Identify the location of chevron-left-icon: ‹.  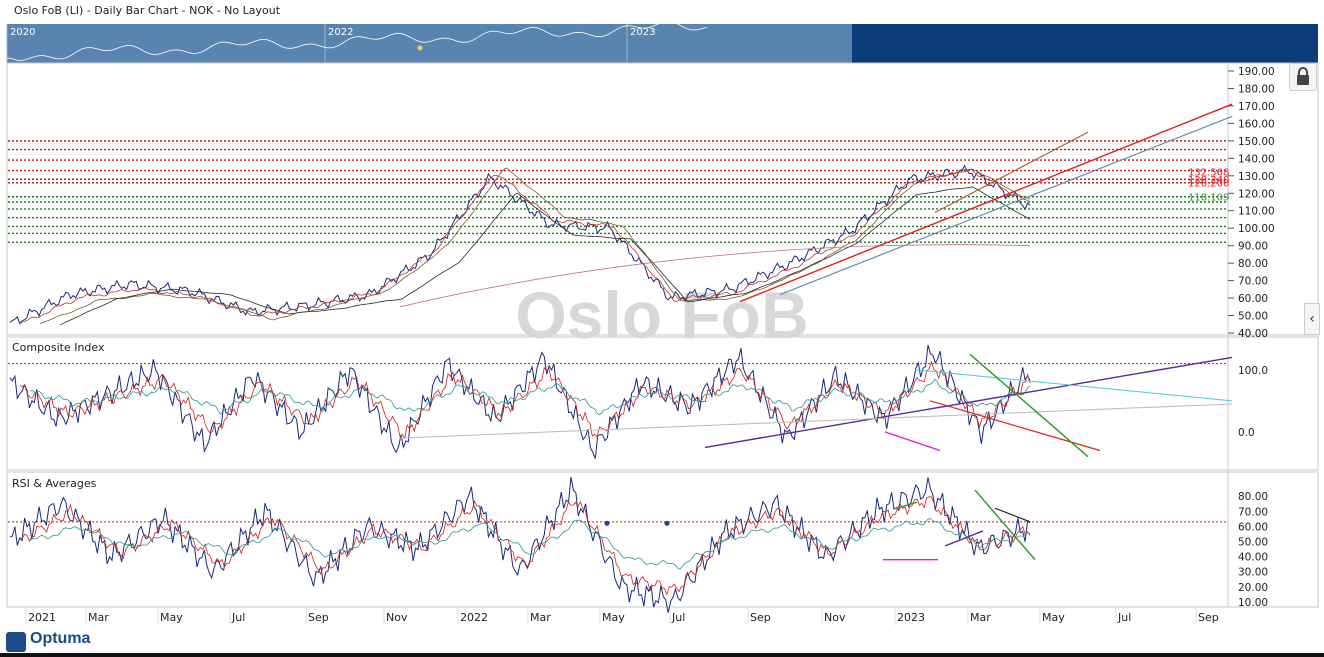
(1312, 319).